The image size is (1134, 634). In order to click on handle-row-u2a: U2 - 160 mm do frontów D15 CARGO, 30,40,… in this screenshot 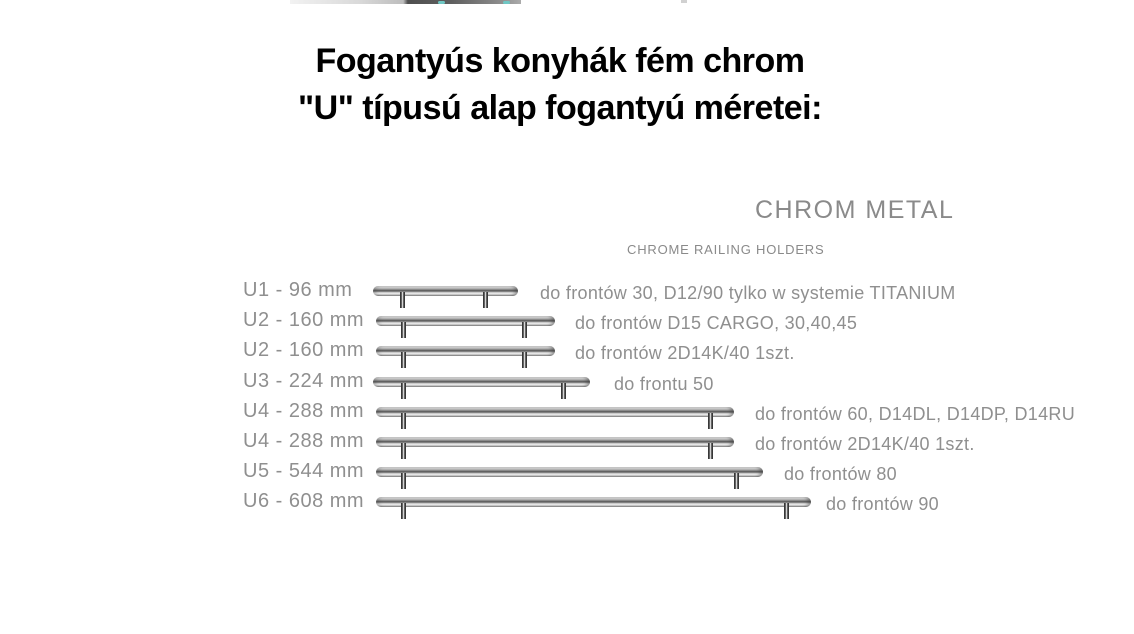, I will do `click(567, 323)`.